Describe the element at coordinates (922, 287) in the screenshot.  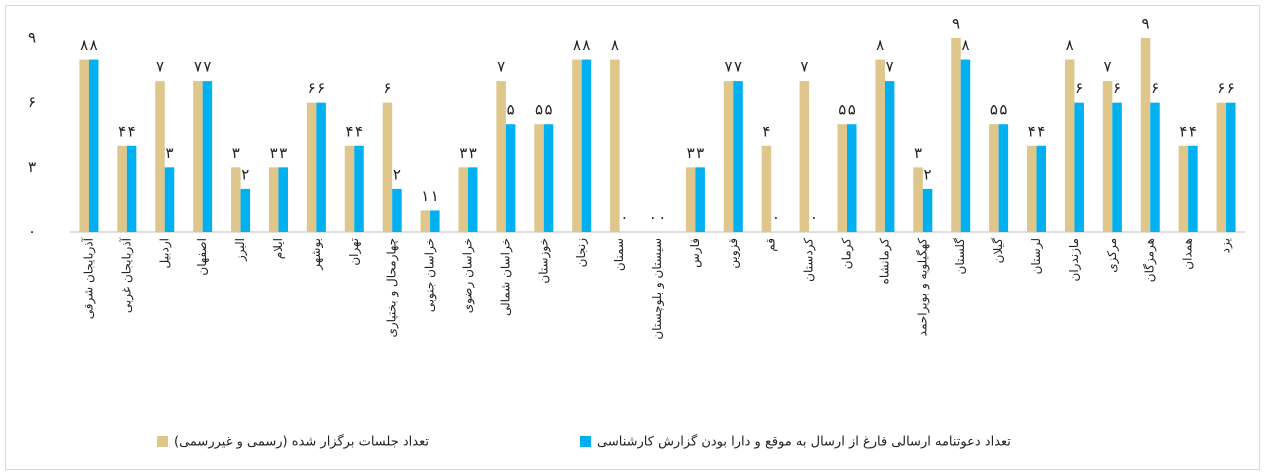
I see `x-tick-label: کهگیلویه و بویراحمد` at that location.